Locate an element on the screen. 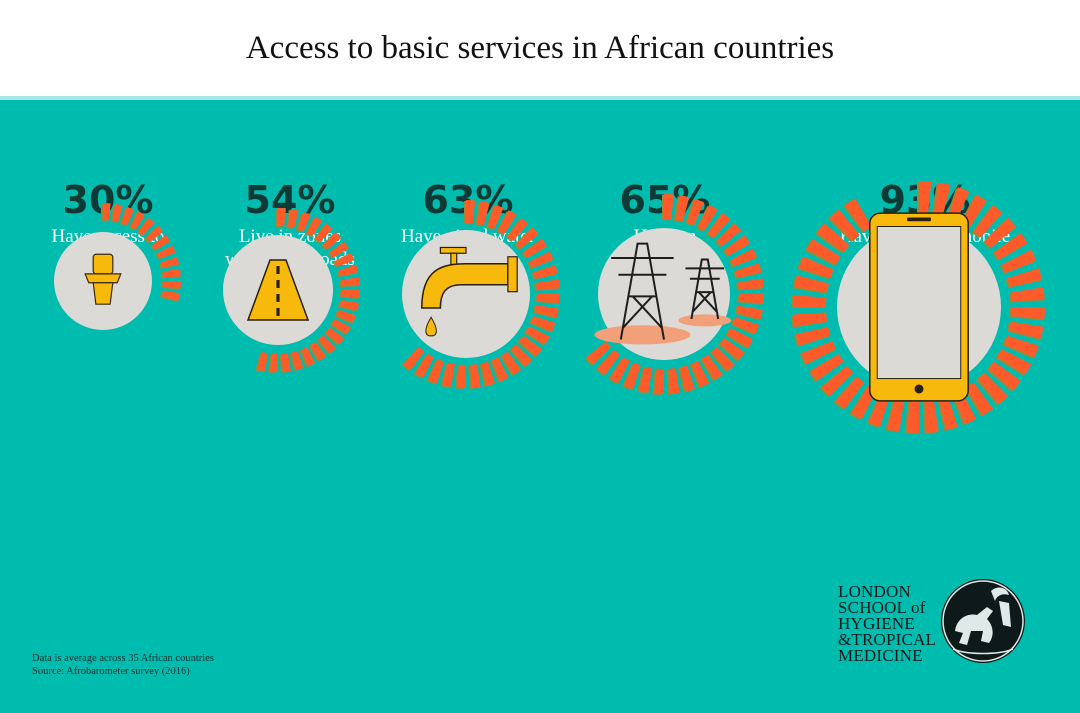  crest-rider is located at coordinates (1001, 607).